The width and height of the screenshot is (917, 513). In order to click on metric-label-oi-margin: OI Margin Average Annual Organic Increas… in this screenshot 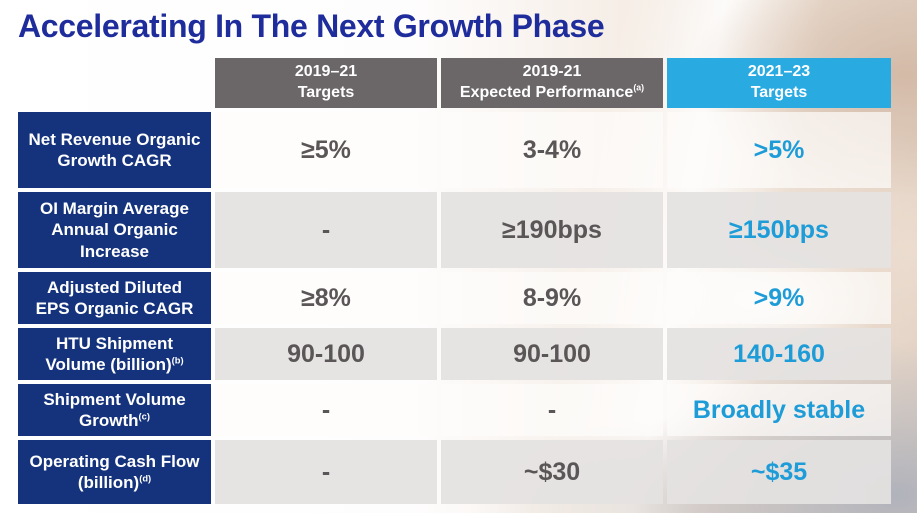, I will do `click(114, 230)`.